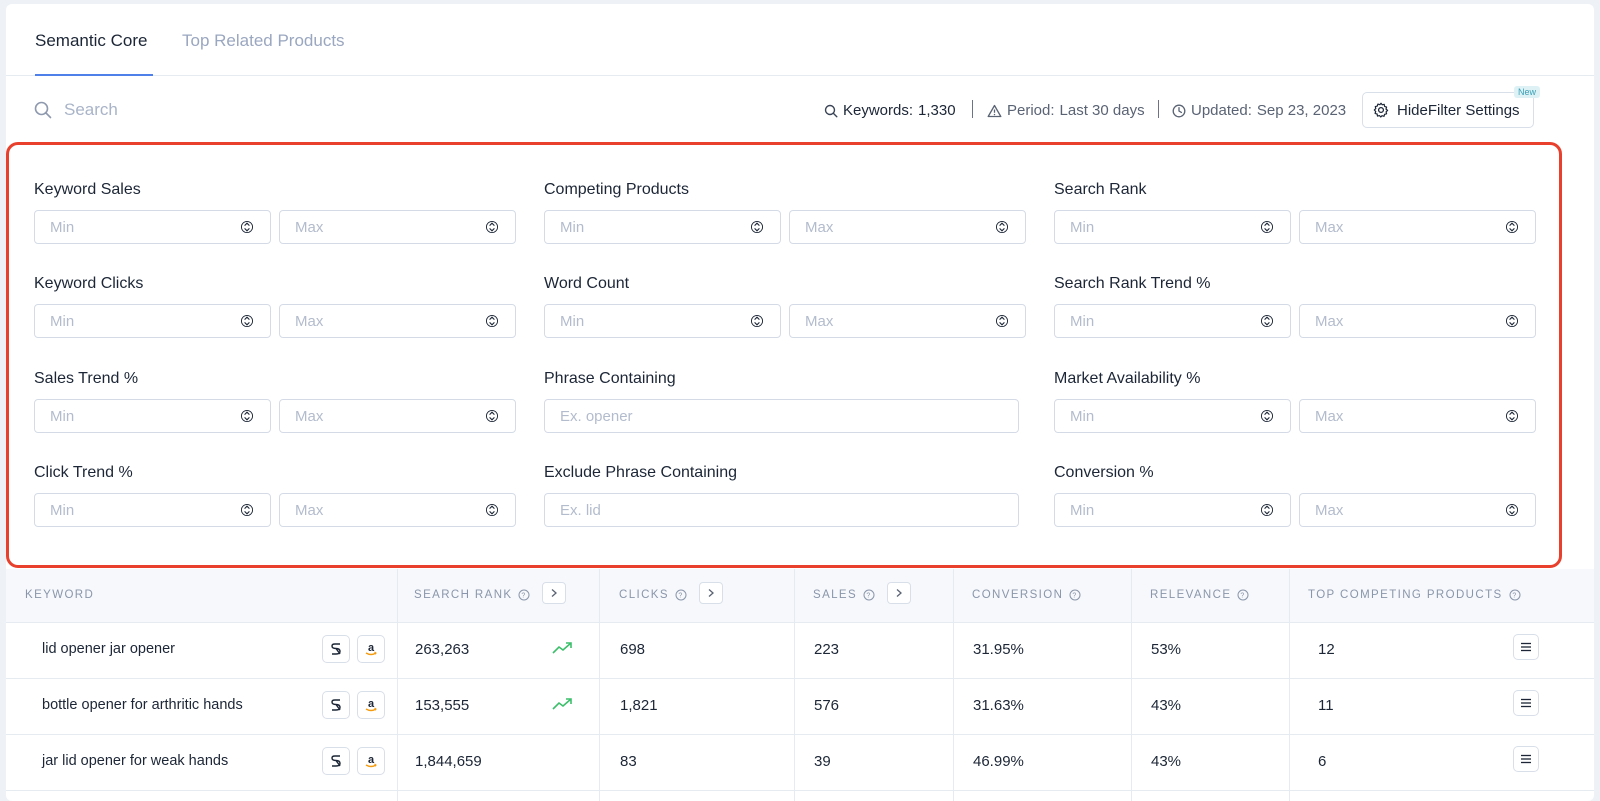 The height and width of the screenshot is (801, 1600). What do you see at coordinates (671, 593) in the screenshot?
I see `col-header-clicks: CLICKS ?` at bounding box center [671, 593].